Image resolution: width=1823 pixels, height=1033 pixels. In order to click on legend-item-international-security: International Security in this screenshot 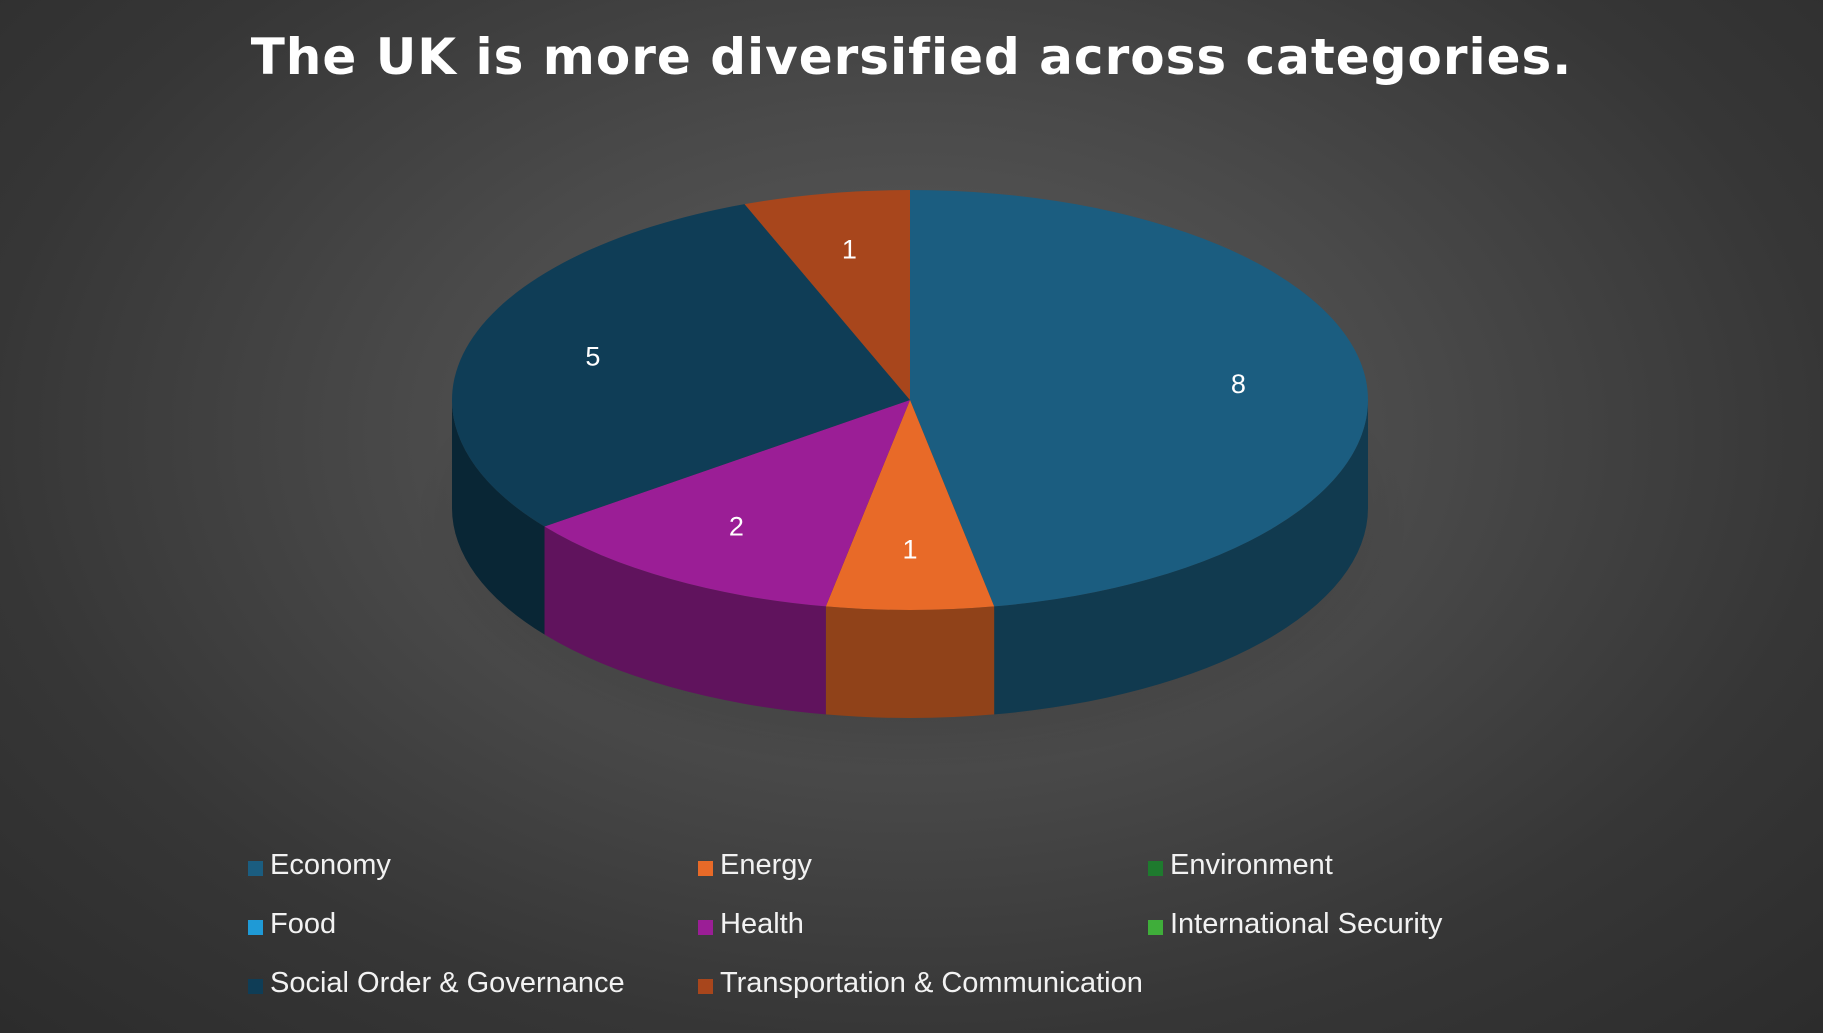, I will do `click(1348, 924)`.